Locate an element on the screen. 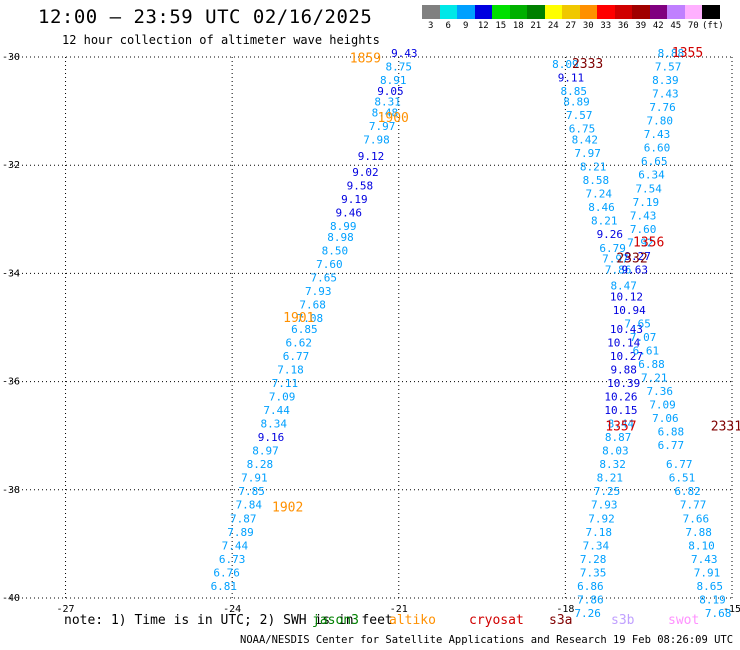  wave-height-value: 8.85 is located at coordinates (573, 91).